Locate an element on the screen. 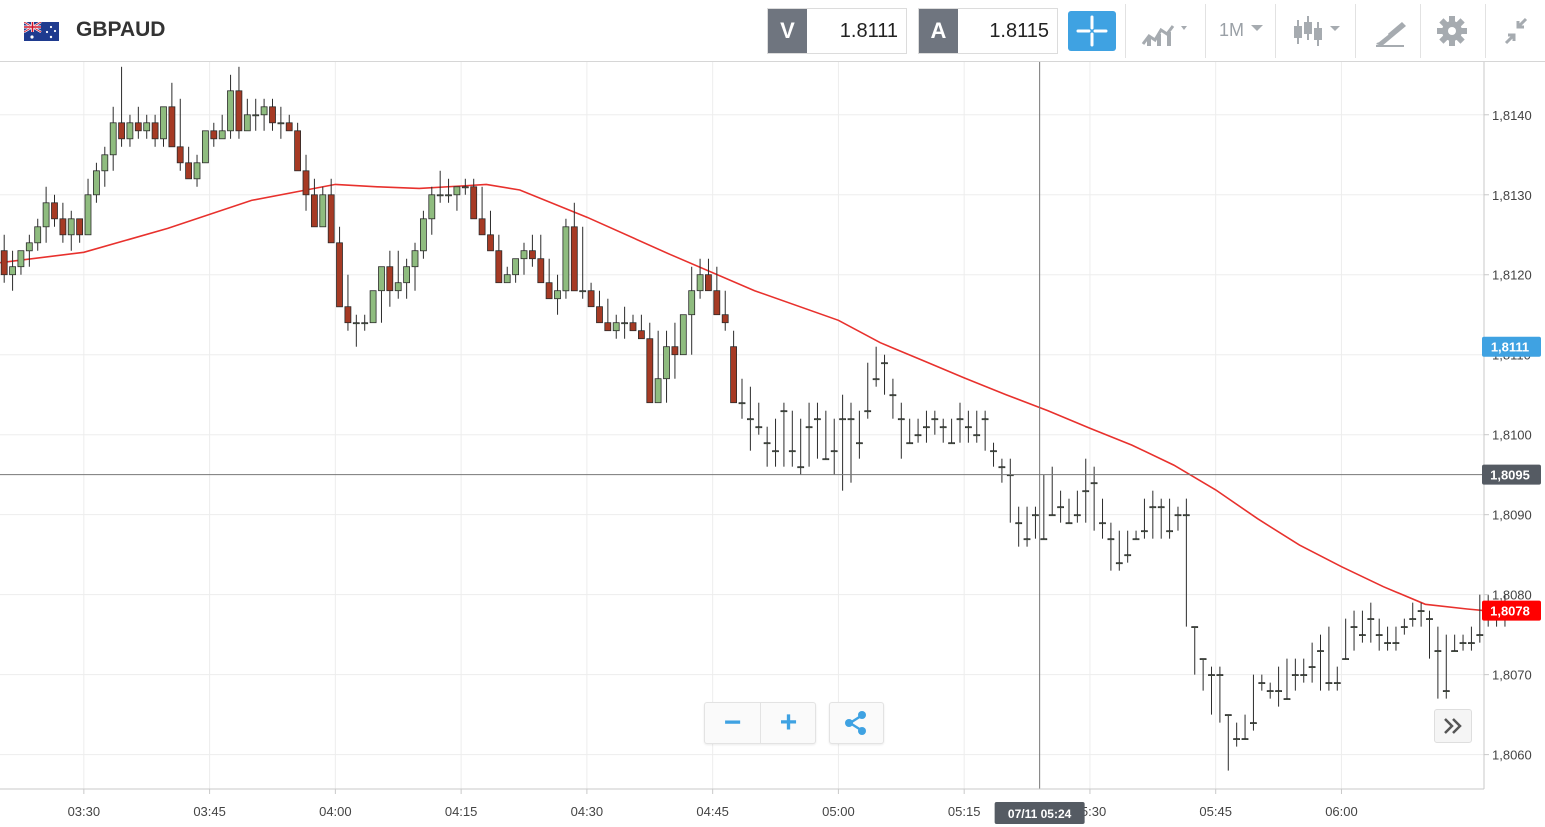  scroll-to-latest-button is located at coordinates (1453, 726).